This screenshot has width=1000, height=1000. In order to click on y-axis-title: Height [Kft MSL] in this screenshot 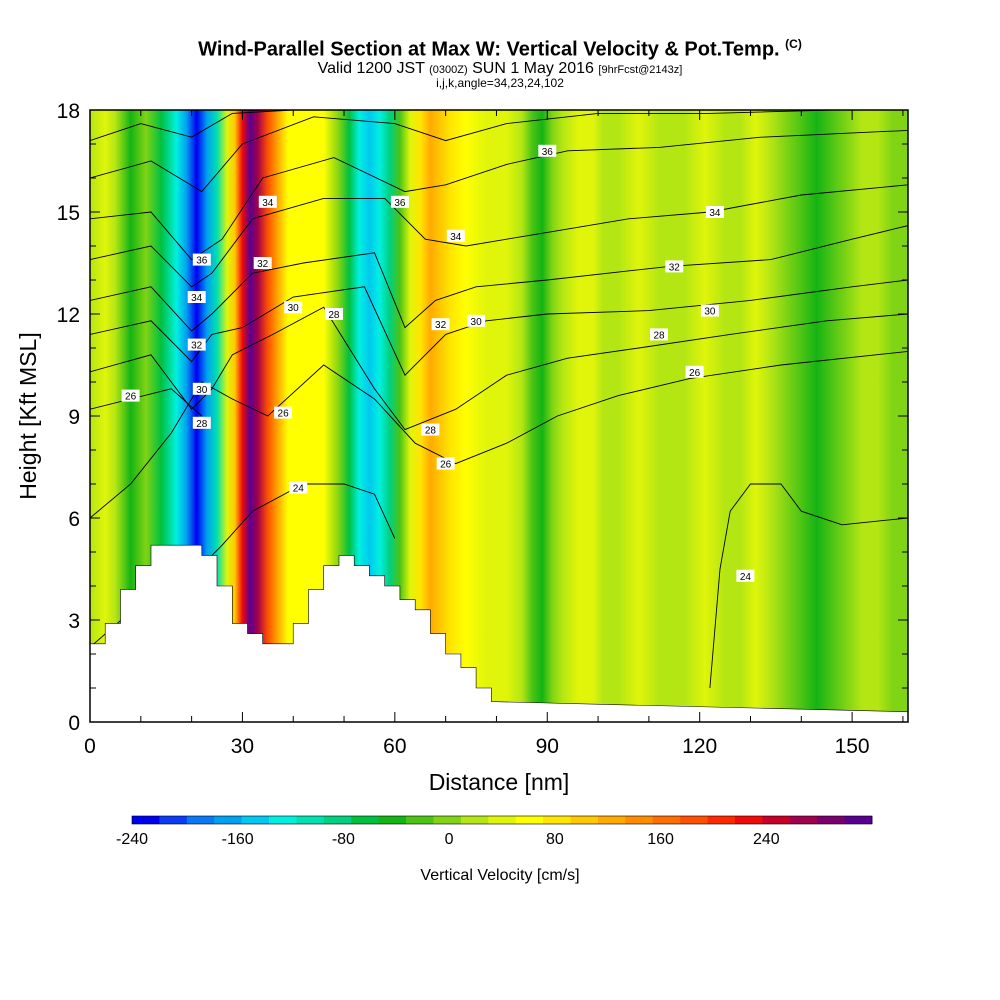, I will do `click(28, 415)`.